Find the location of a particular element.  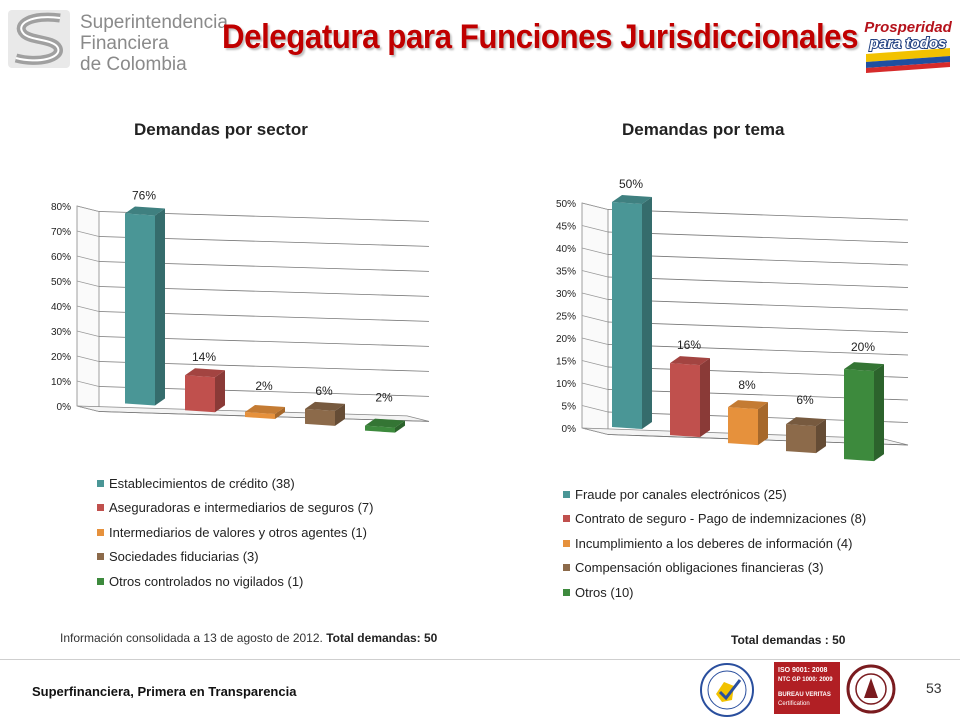

data-label: 50% is located at coordinates (631, 184).